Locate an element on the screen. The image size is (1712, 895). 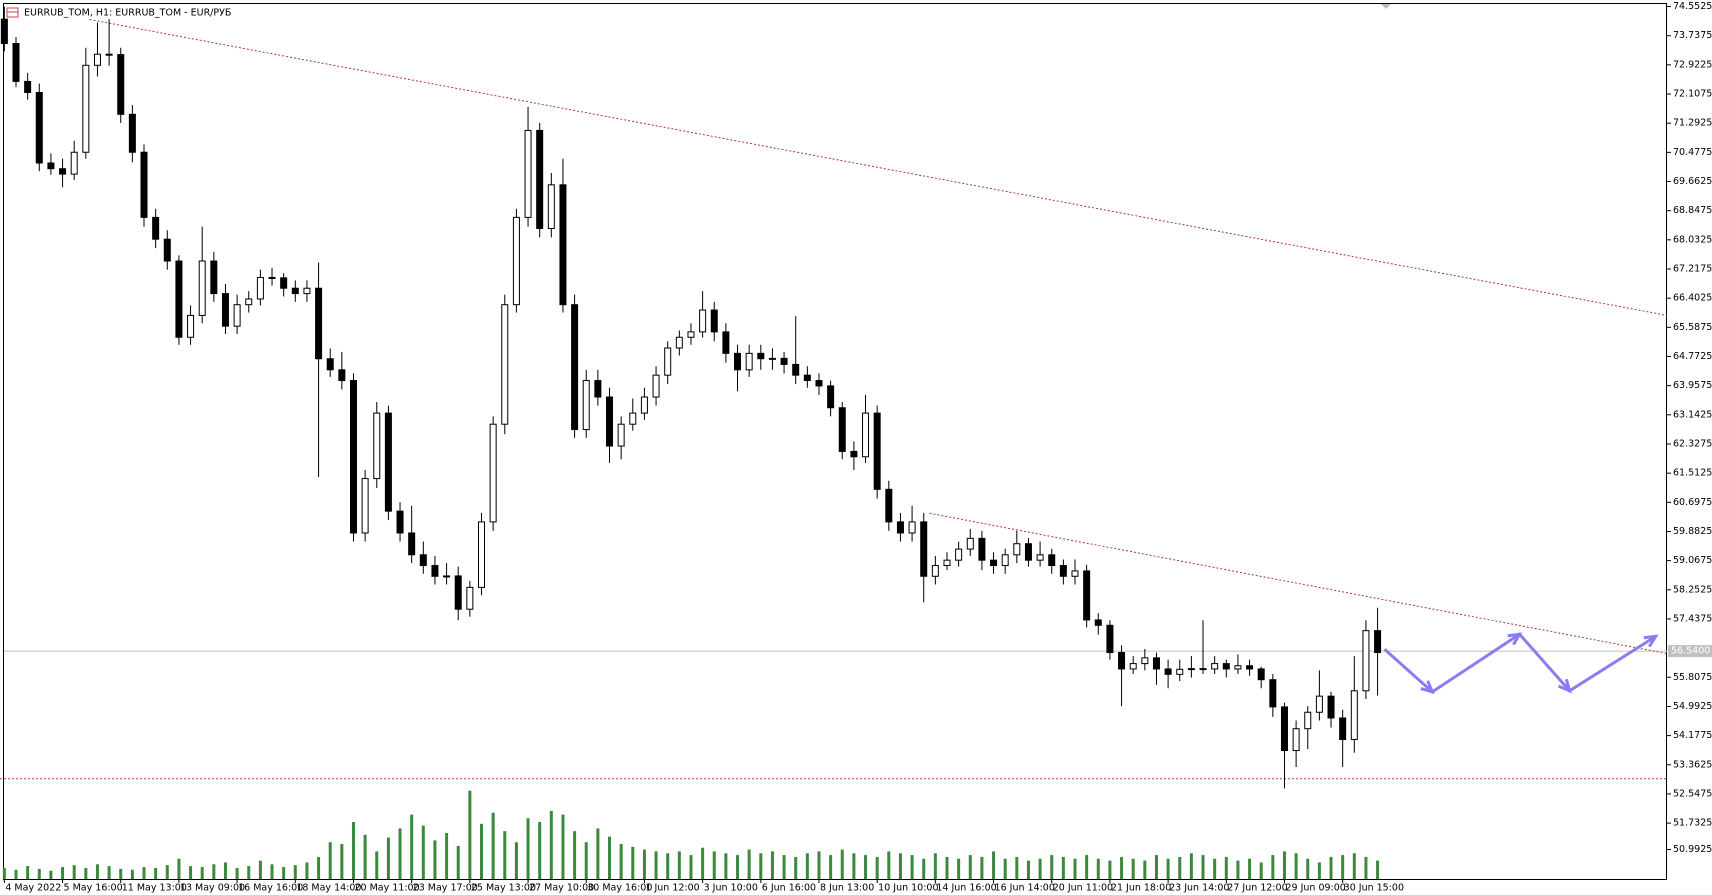
y-tick-label: 66.4025 is located at coordinates (1692, 298).